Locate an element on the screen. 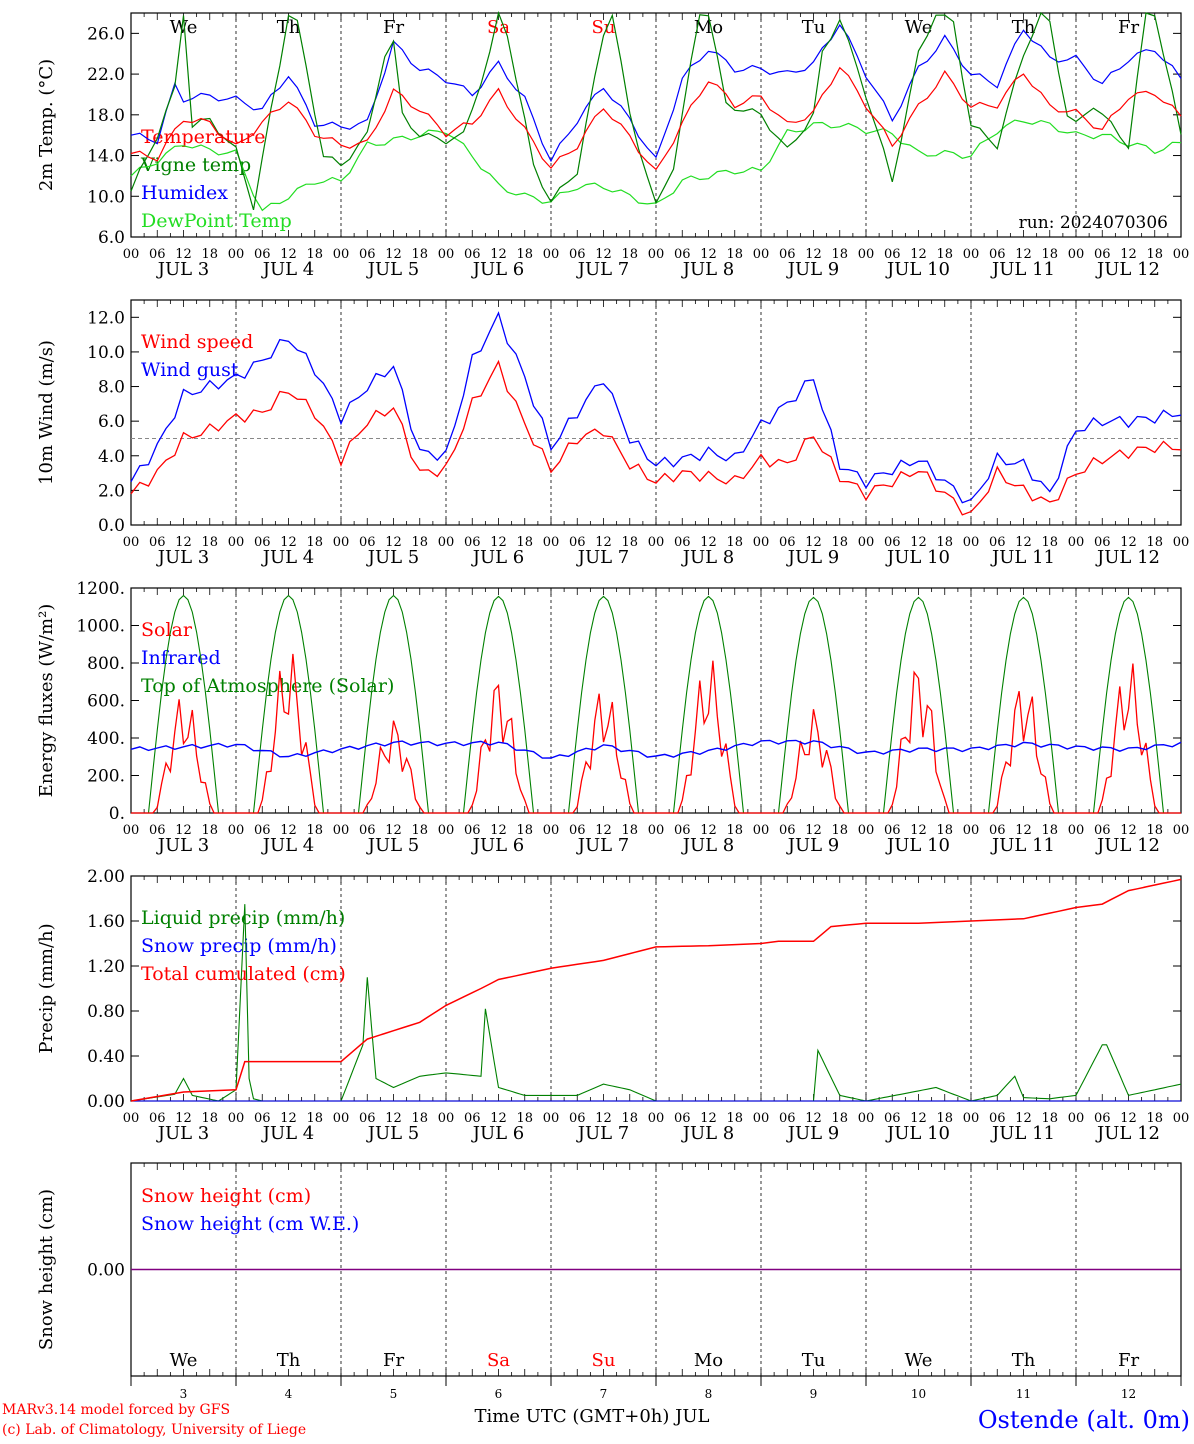  legend-entry: Infrared is located at coordinates (181, 658).